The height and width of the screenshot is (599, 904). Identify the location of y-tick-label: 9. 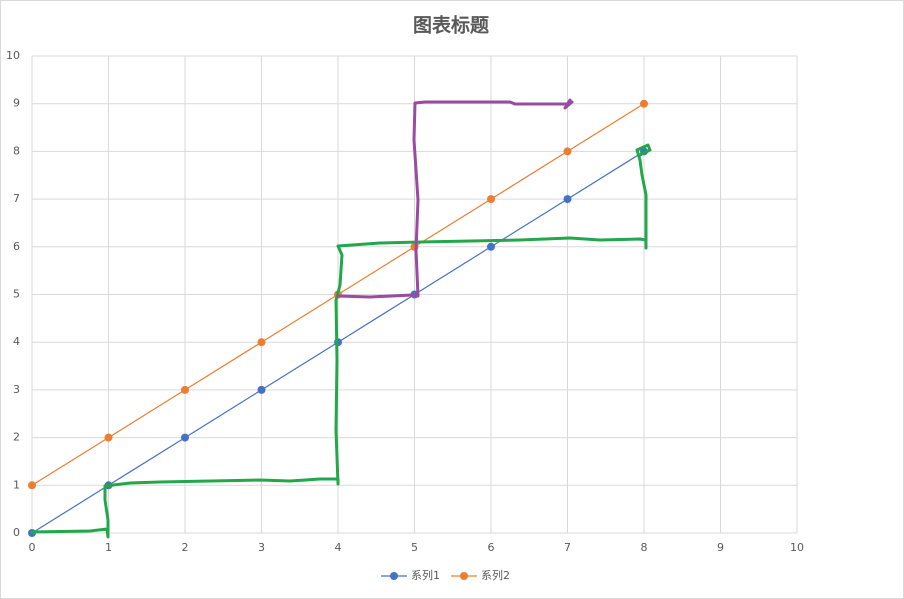
(16, 103).